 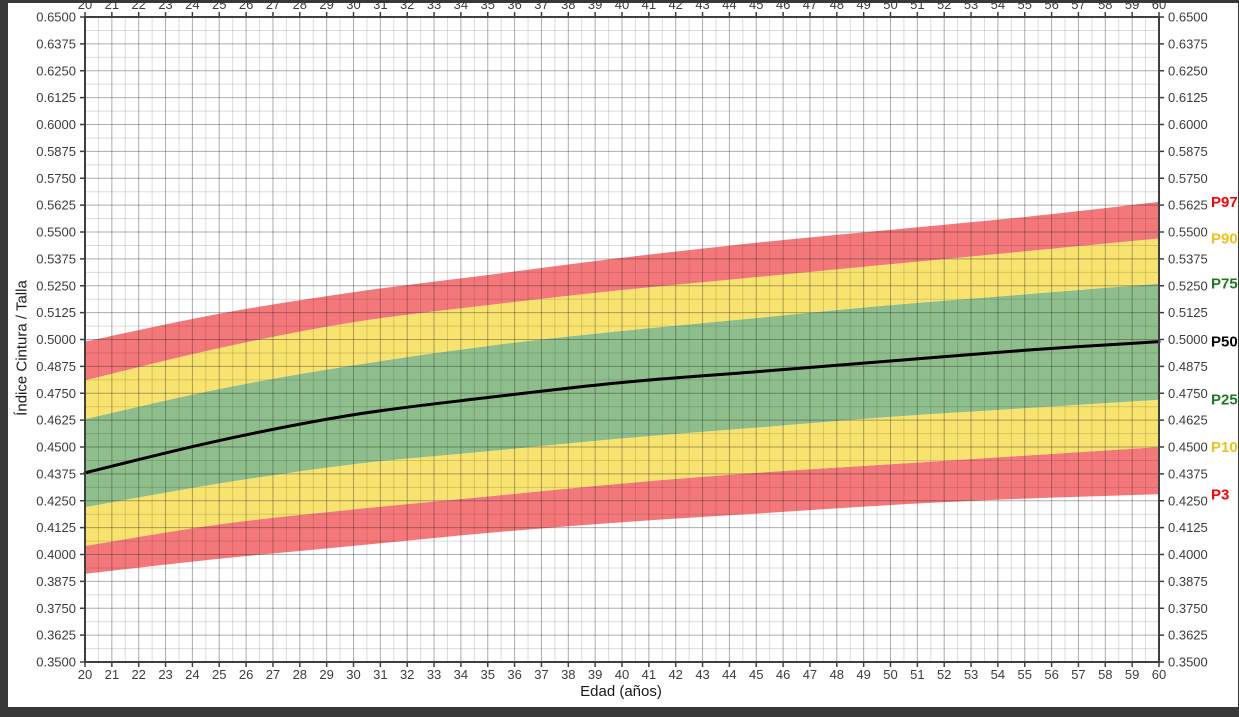 What do you see at coordinates (1188, 43) in the screenshot?
I see `y-tick-label-right: 0.6375` at bounding box center [1188, 43].